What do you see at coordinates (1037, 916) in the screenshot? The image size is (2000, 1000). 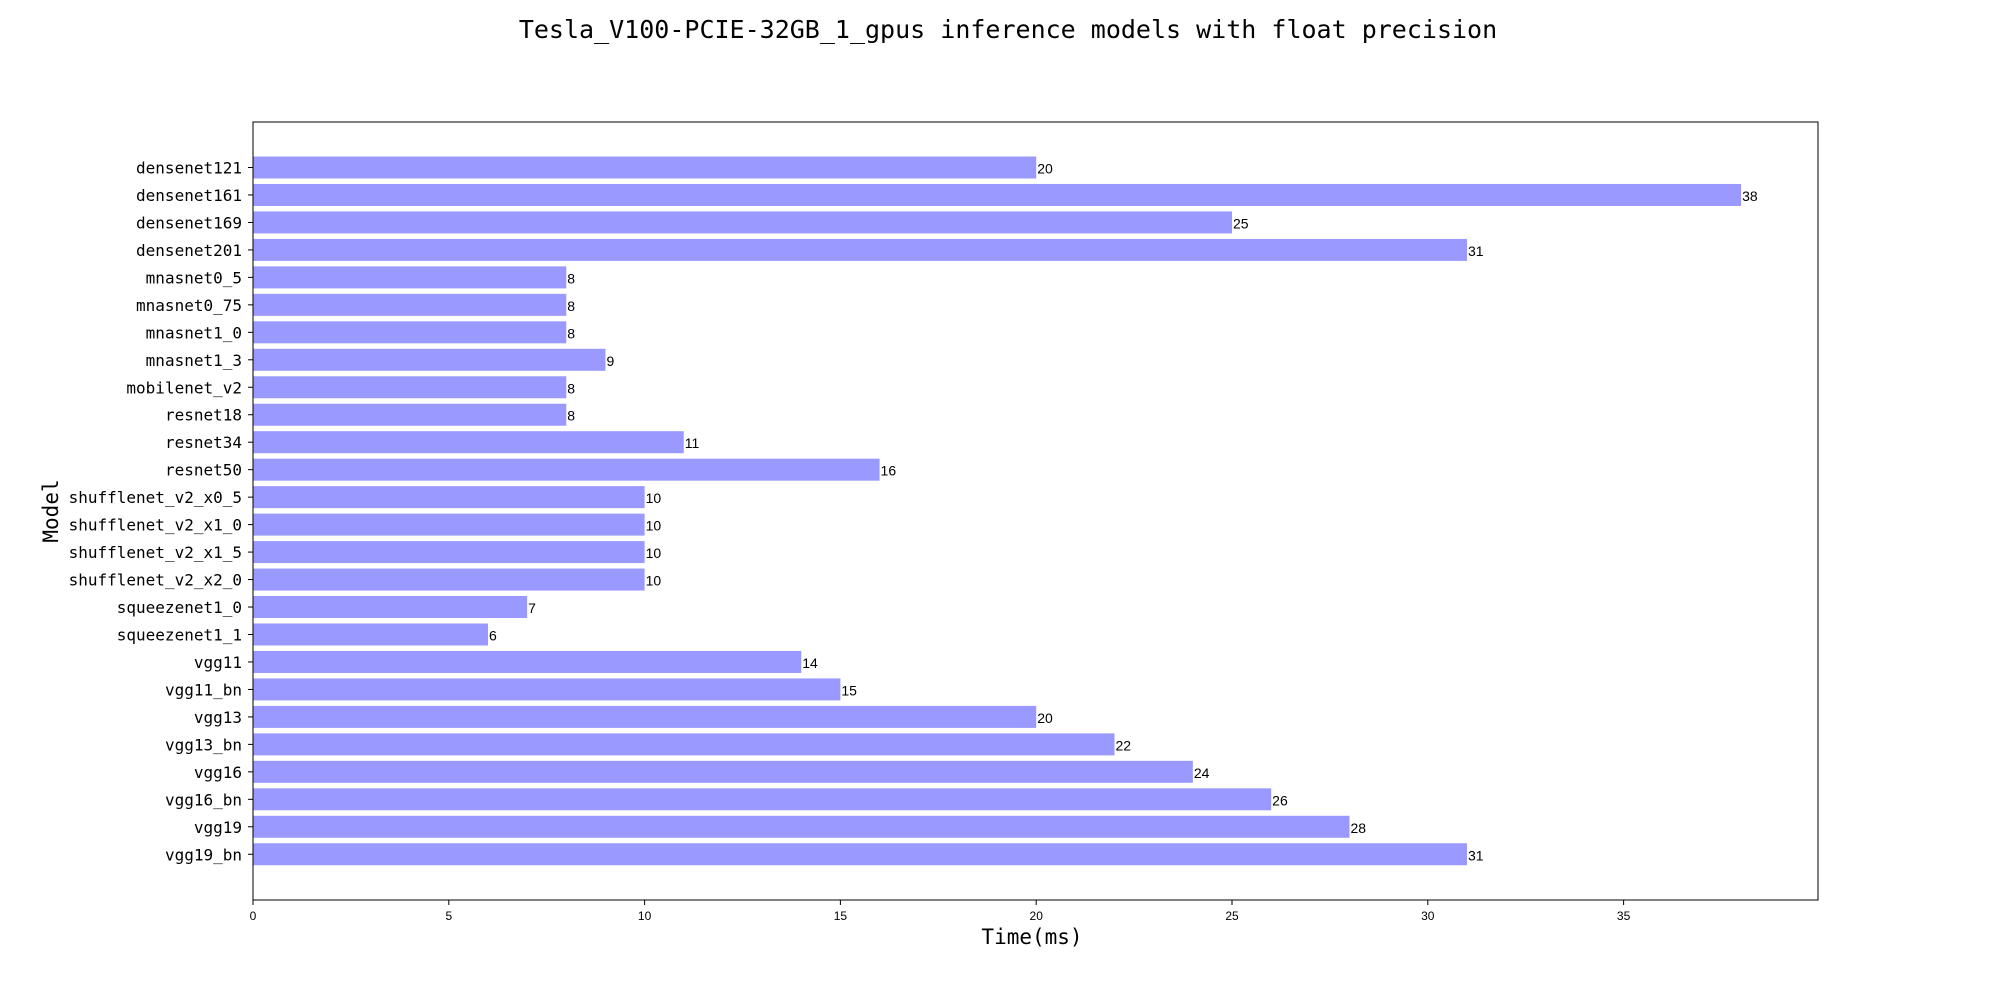 I see `x-tick-label: 20` at bounding box center [1037, 916].